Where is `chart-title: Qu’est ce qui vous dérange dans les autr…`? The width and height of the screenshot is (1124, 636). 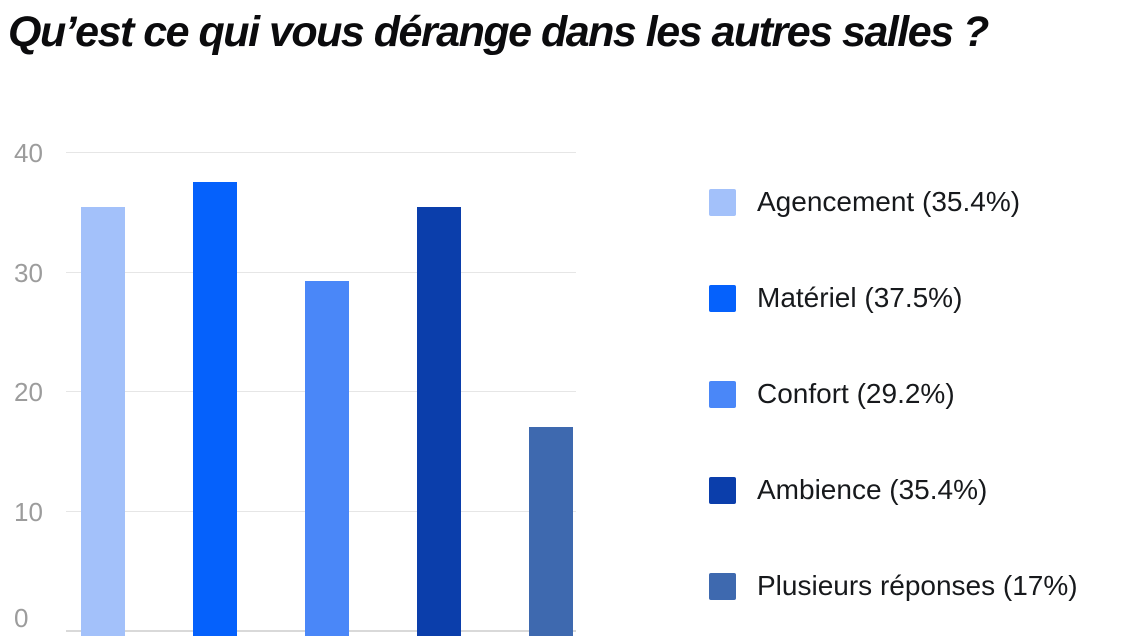
chart-title: Qu’est ce qui vous dérange dans les autr… is located at coordinates (498, 32).